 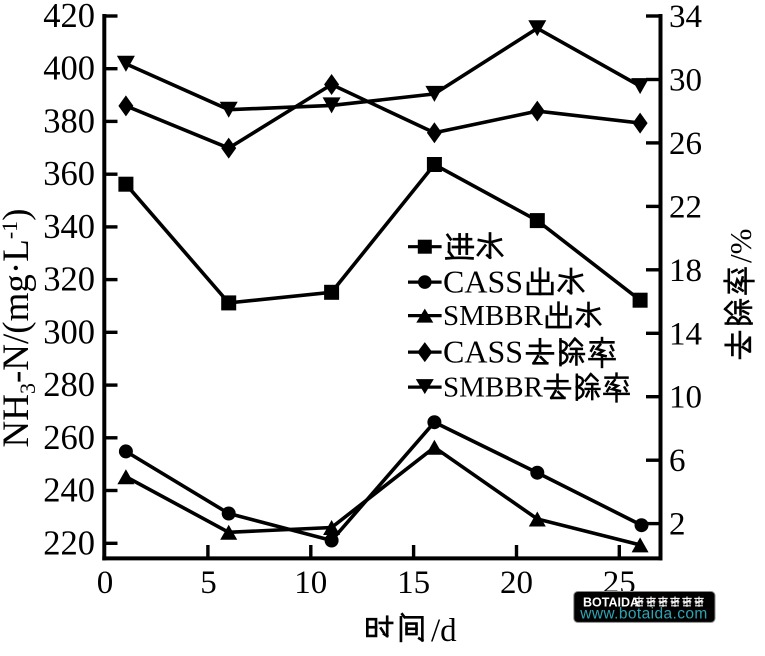 I want to click on svg-text: 420, so click(x=69, y=17).